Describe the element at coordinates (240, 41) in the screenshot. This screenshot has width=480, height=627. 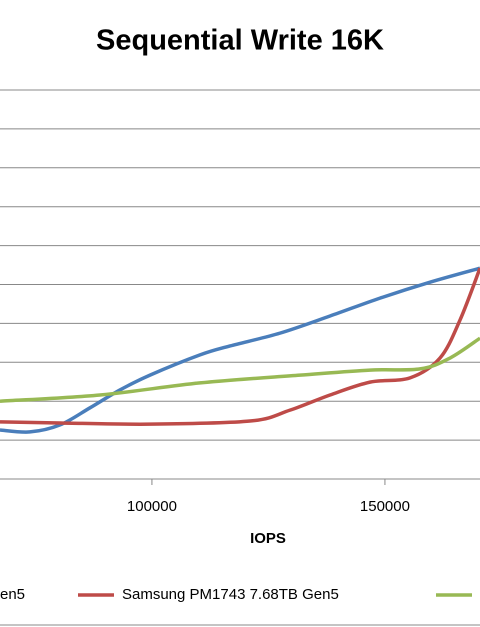
I see `chart-title: Sequential Write 16K` at that location.